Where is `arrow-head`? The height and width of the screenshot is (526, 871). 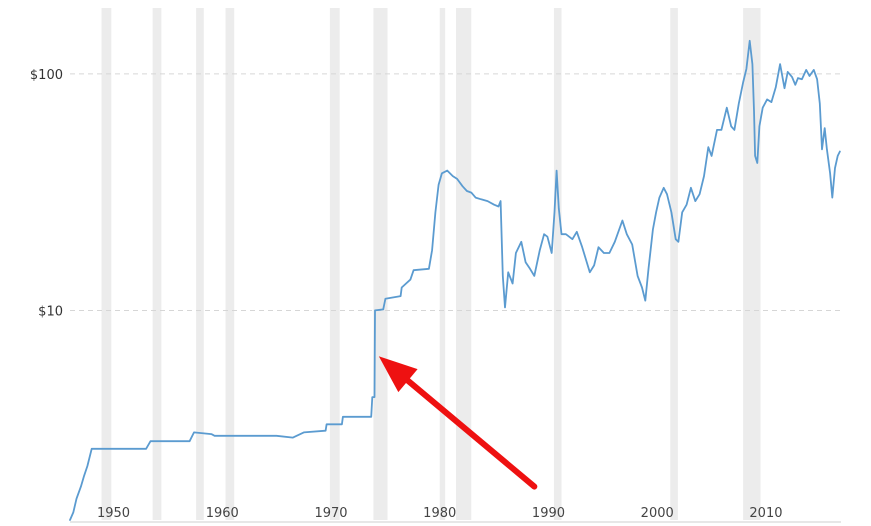 arrow-head is located at coordinates (398, 374).